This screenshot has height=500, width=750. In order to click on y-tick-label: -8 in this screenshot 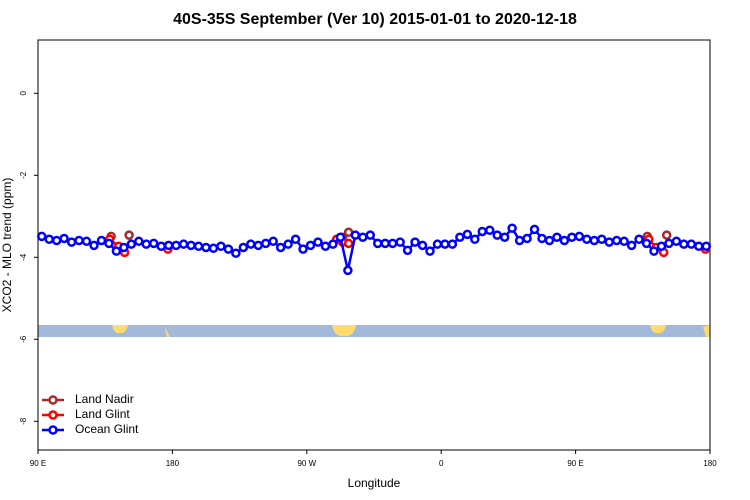, I will do `click(23, 421)`.